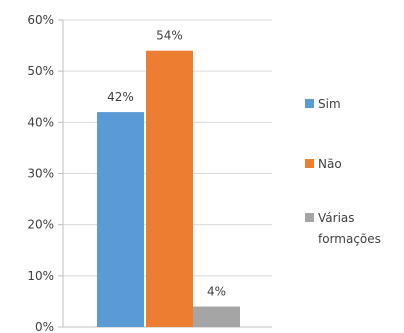 The height and width of the screenshot is (333, 404). What do you see at coordinates (40, 174) in the screenshot?
I see `y-tick-label: 30%` at bounding box center [40, 174].